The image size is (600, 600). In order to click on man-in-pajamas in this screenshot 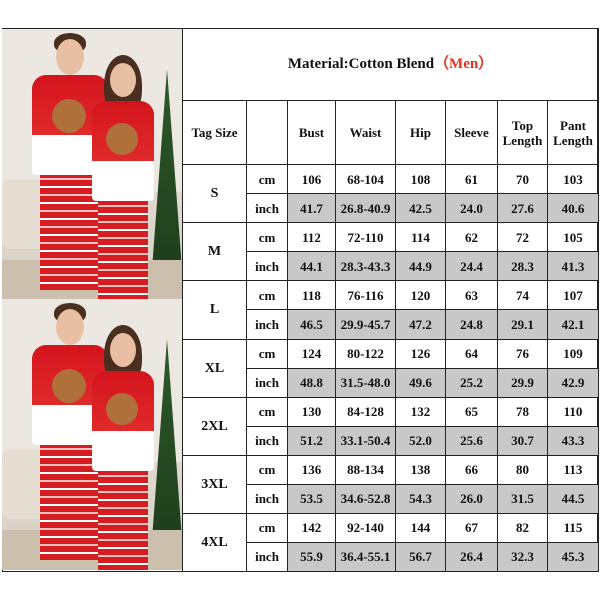, I will do `click(70, 164)`.